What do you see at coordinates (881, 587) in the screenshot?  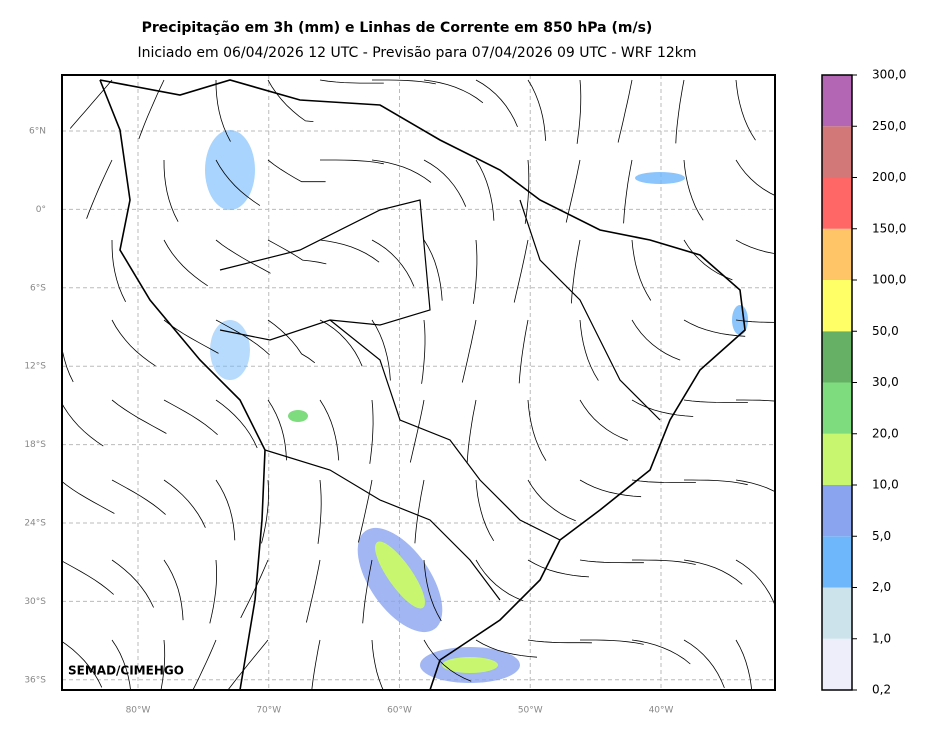 I see `colorbar-label: 2,0` at bounding box center [881, 587].